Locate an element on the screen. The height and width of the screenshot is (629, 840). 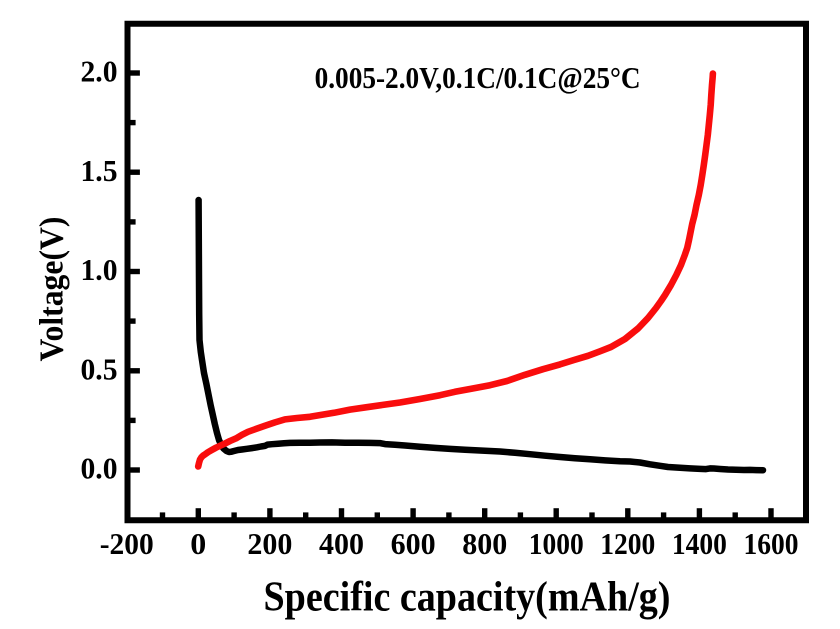
svg-text: Specific capacity(mAh/g) is located at coordinates (467, 598).